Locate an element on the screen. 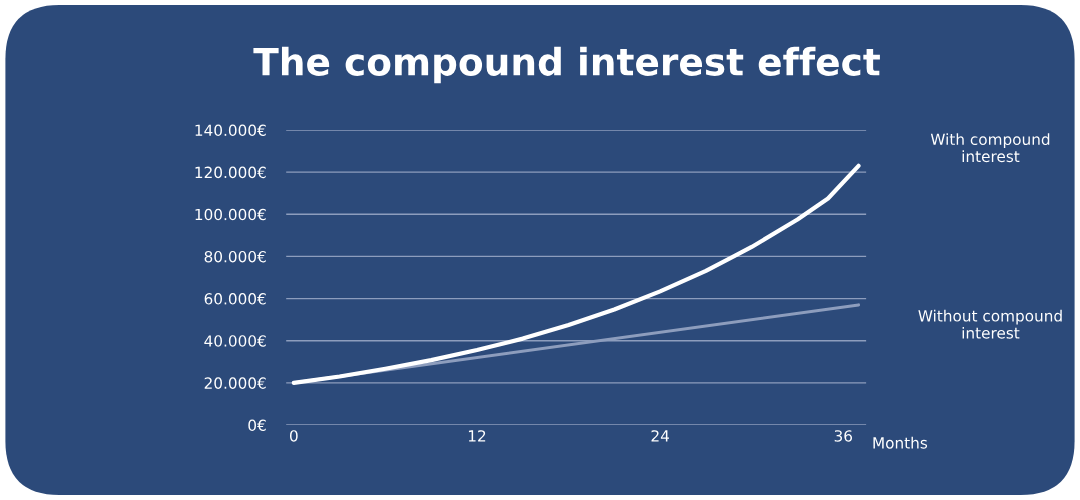 The height and width of the screenshot is (500, 1080). x-tick-label: 36 is located at coordinates (843, 436).